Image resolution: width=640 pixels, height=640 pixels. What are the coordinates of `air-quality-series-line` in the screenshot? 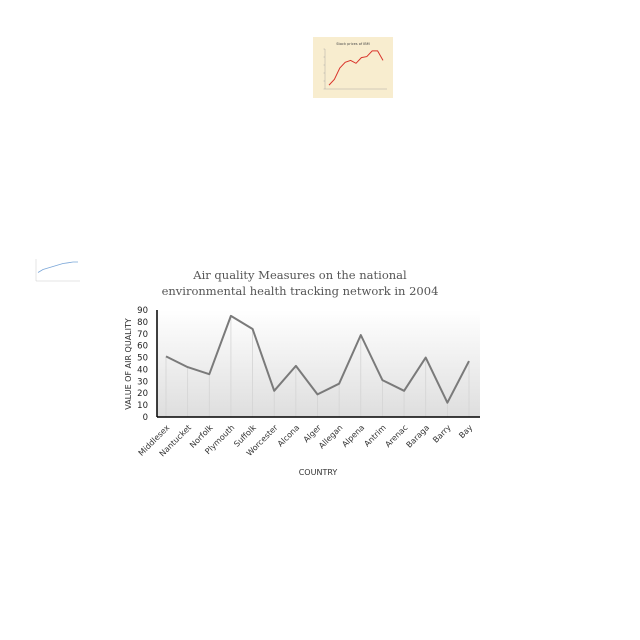 It's located at (317, 359).